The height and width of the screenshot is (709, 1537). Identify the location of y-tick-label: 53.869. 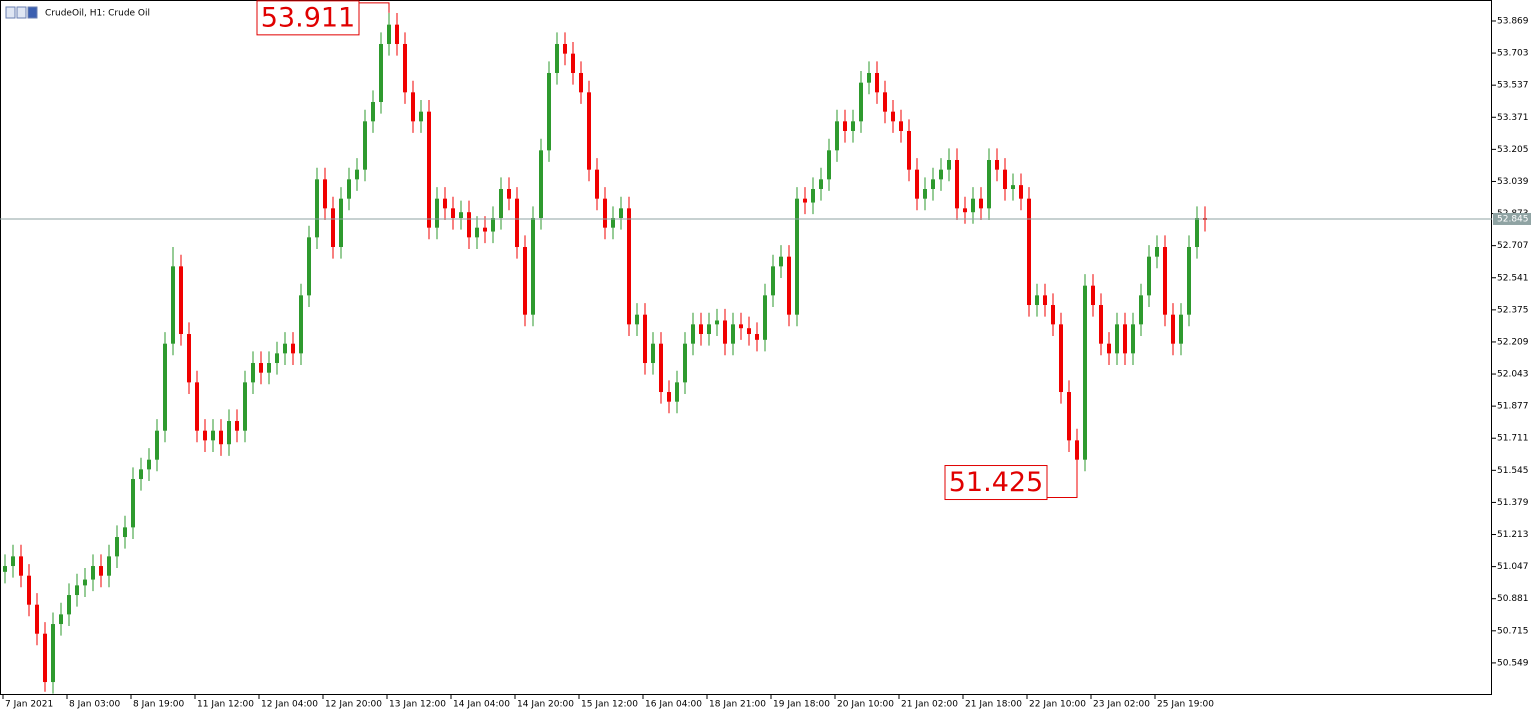
(1513, 21).